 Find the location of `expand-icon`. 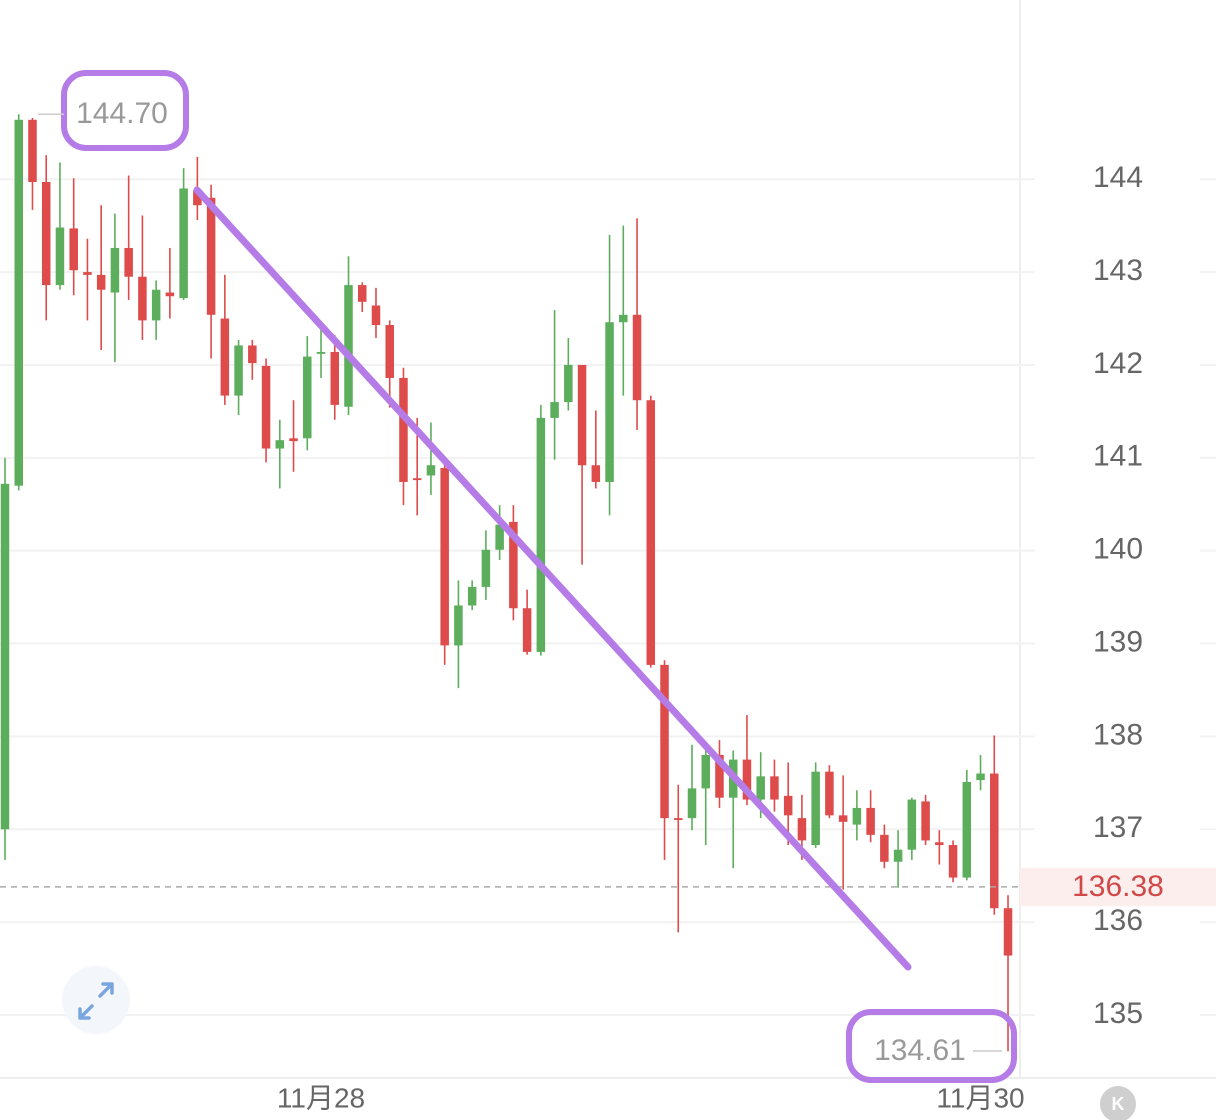

expand-icon is located at coordinates (96, 1001).